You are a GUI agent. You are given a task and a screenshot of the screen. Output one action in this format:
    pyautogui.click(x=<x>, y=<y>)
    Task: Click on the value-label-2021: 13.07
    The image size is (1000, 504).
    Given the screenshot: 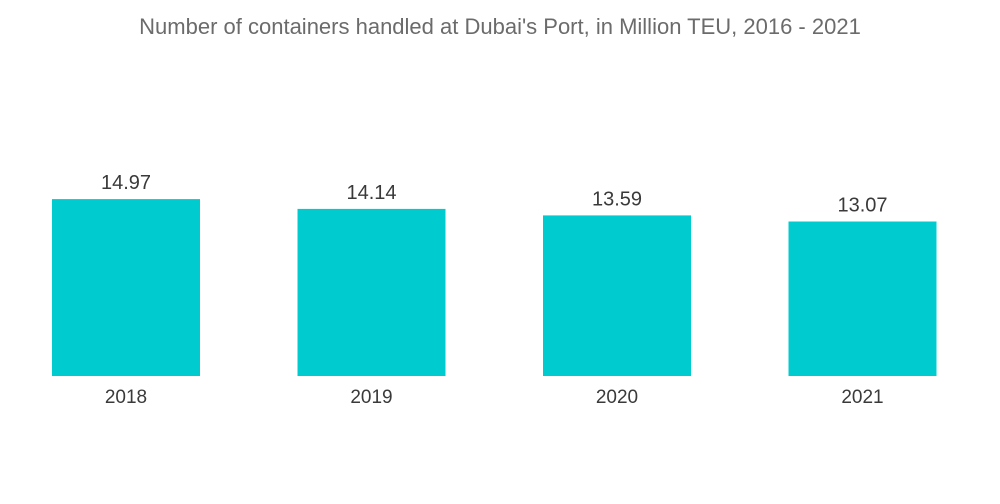 What is the action you would take?
    pyautogui.click(x=862, y=206)
    